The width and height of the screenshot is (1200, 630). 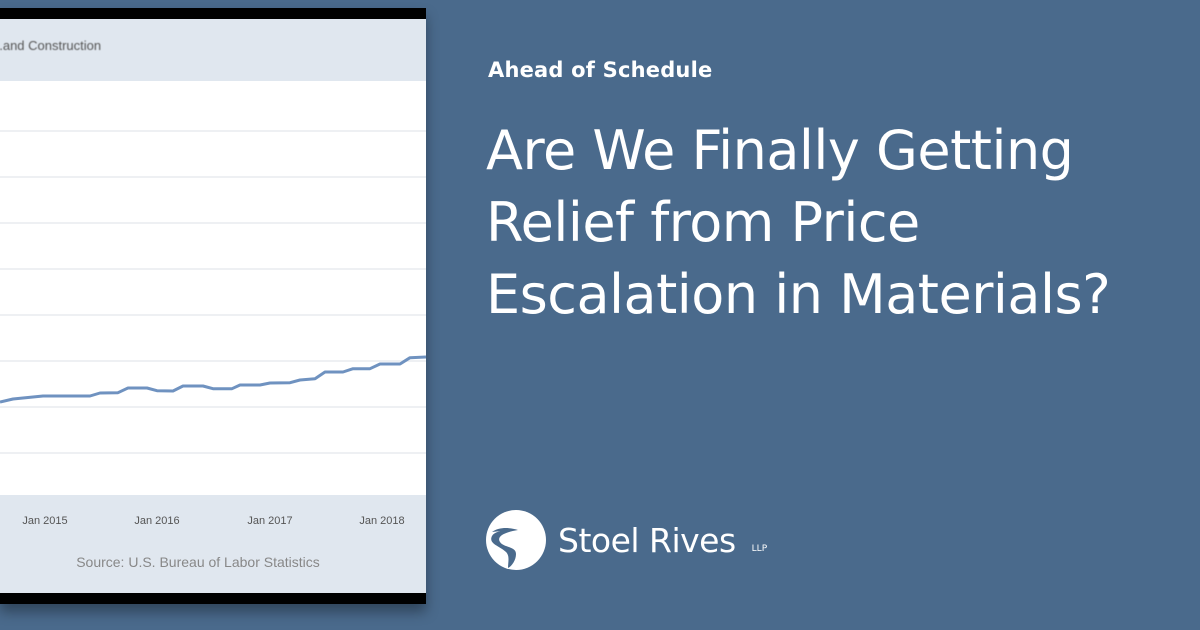 What do you see at coordinates (516, 540) in the screenshot?
I see `river-circle-icon` at bounding box center [516, 540].